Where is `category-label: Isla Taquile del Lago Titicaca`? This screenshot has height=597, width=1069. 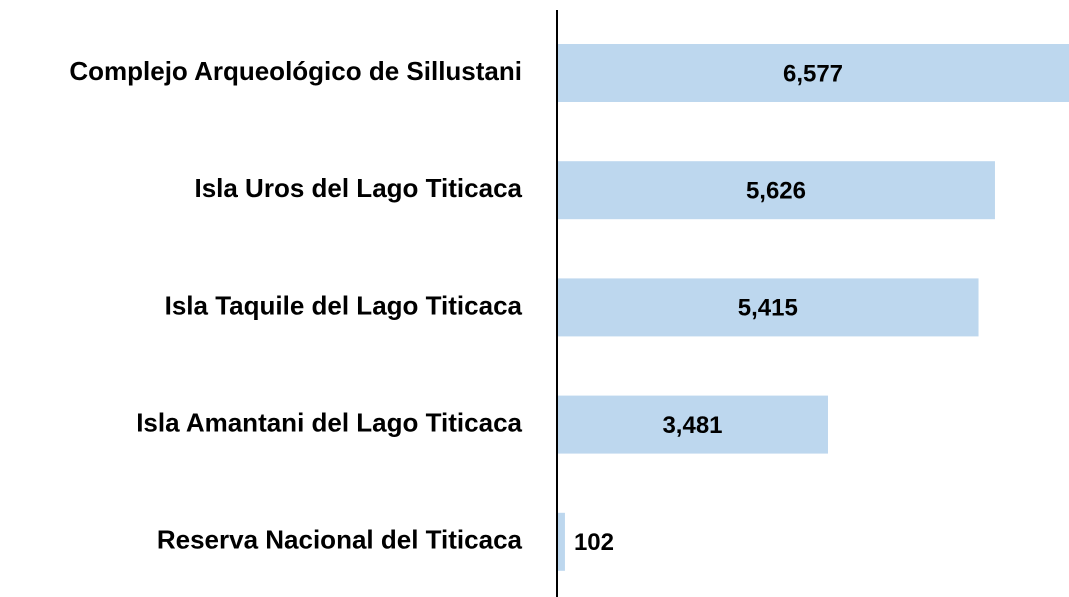 category-label: Isla Taquile del Lago Titicaca is located at coordinates (344, 305).